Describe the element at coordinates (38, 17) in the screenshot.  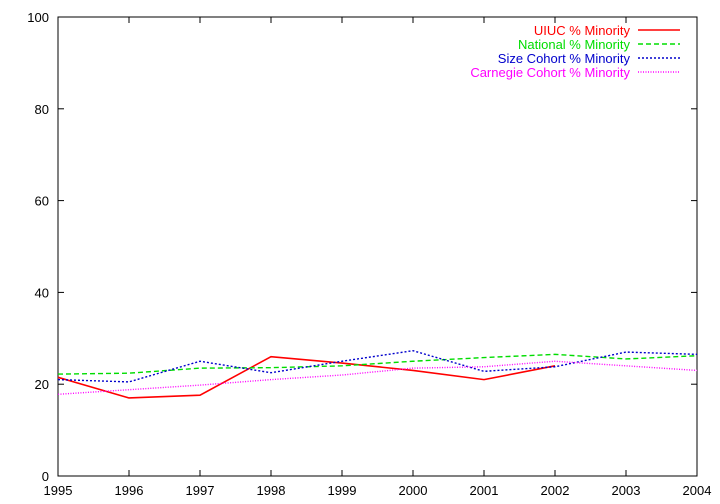
I see `y-tick-label: 100` at that location.